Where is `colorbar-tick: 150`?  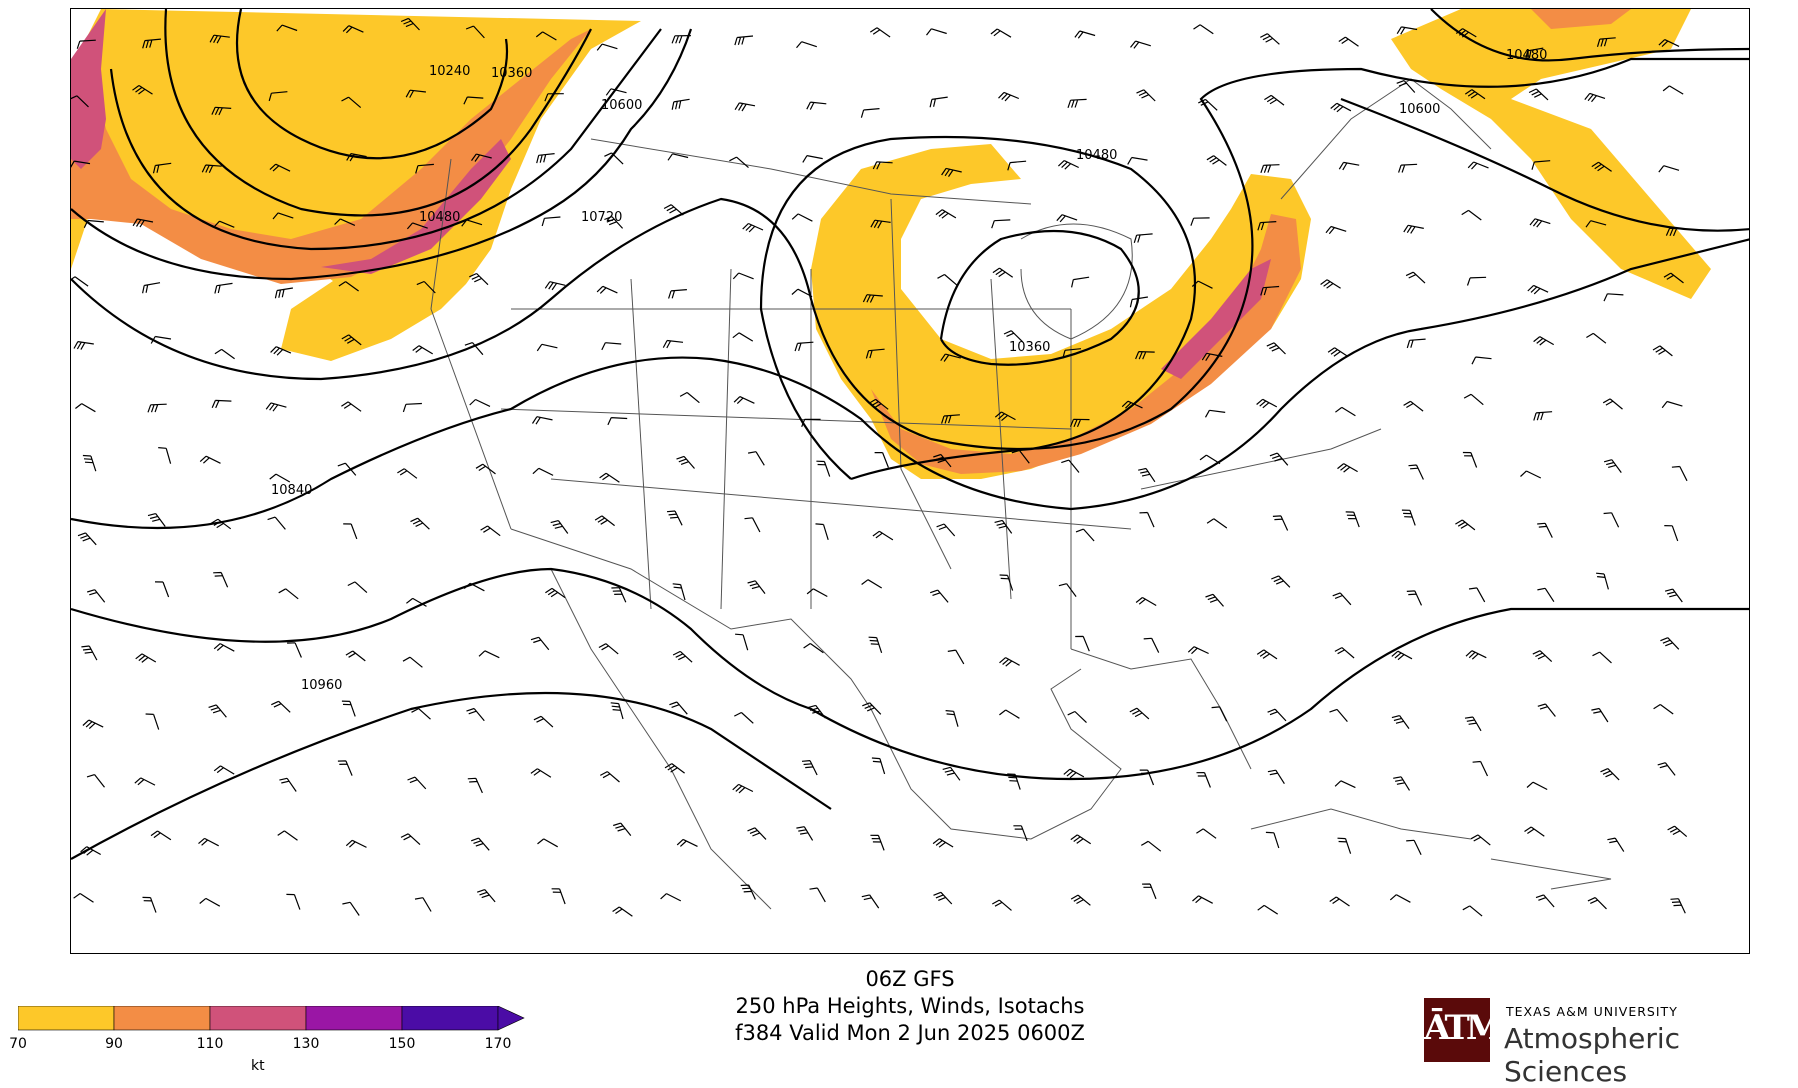 colorbar-tick: 150 is located at coordinates (402, 1044).